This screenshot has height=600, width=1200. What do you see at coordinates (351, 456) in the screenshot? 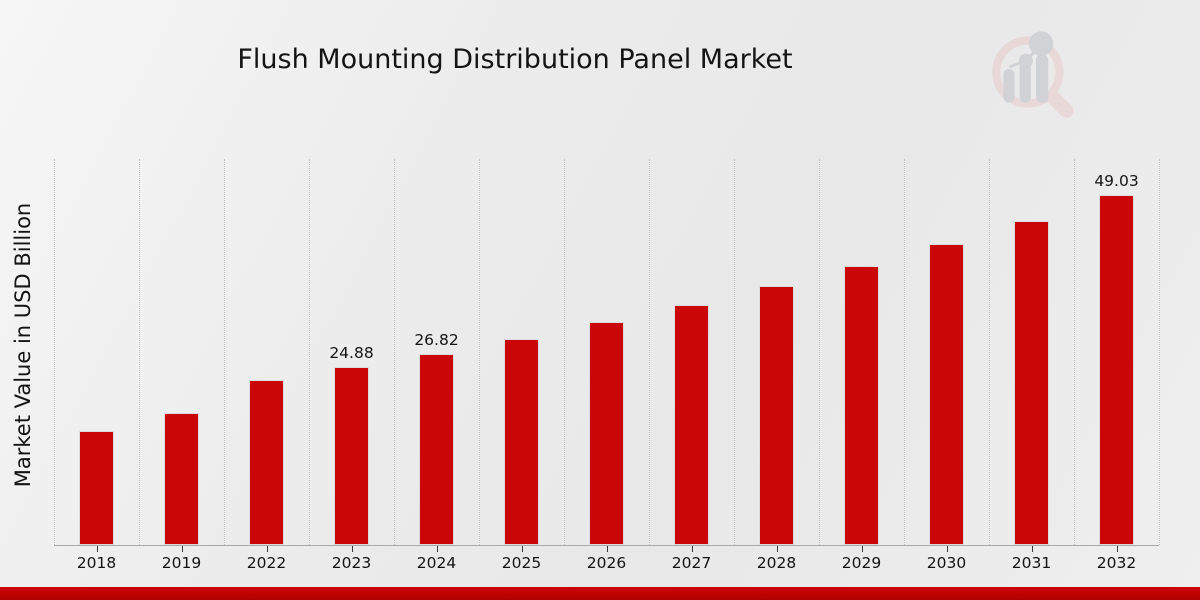
I see `bar-2023` at bounding box center [351, 456].